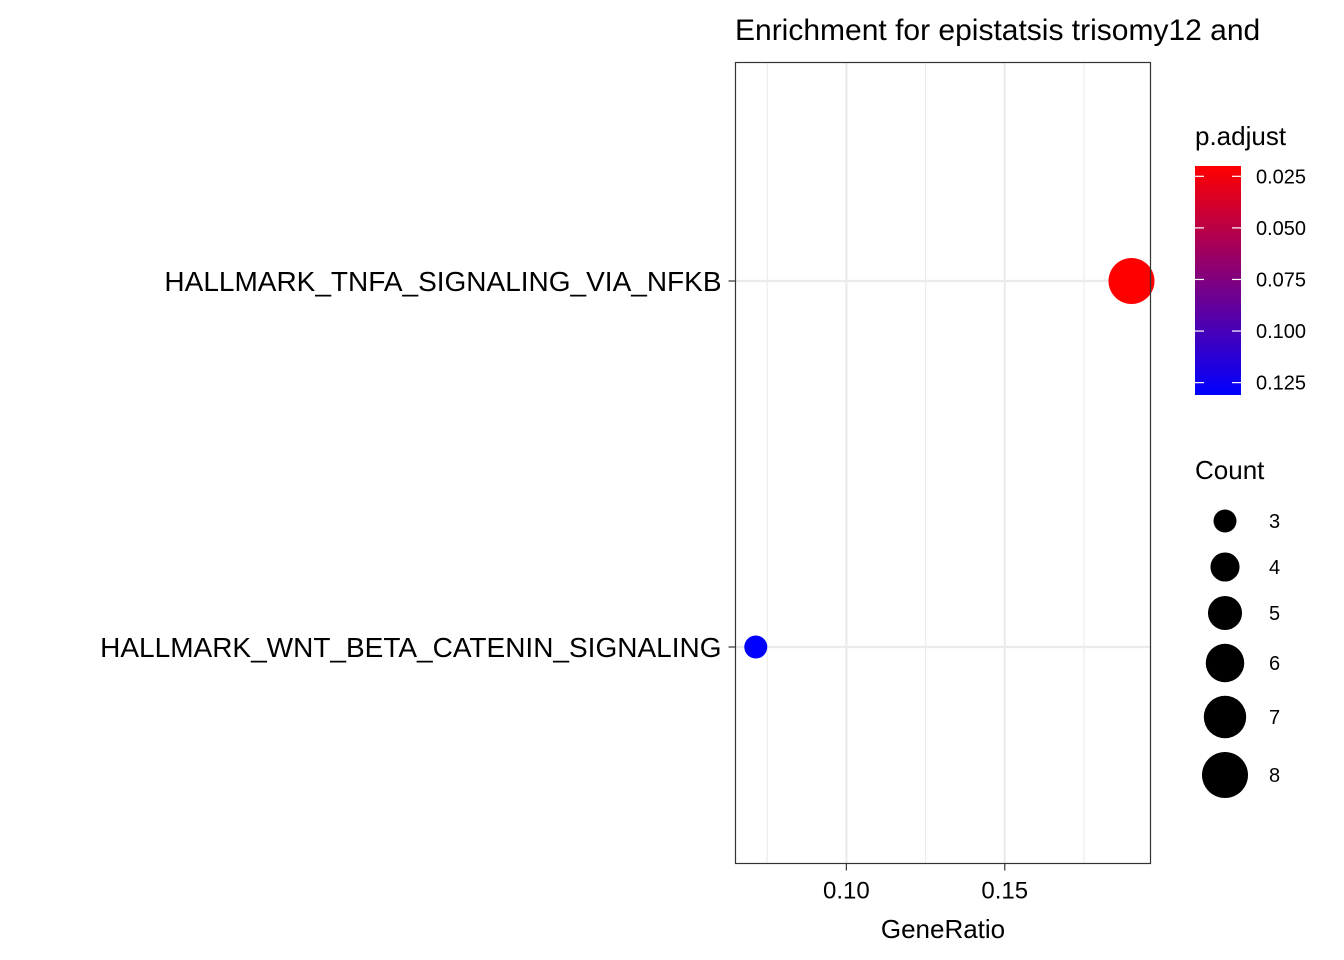 This screenshot has height=960, width=1344. What do you see at coordinates (1274, 776) in the screenshot?
I see `count-legend-label: 8` at bounding box center [1274, 776].